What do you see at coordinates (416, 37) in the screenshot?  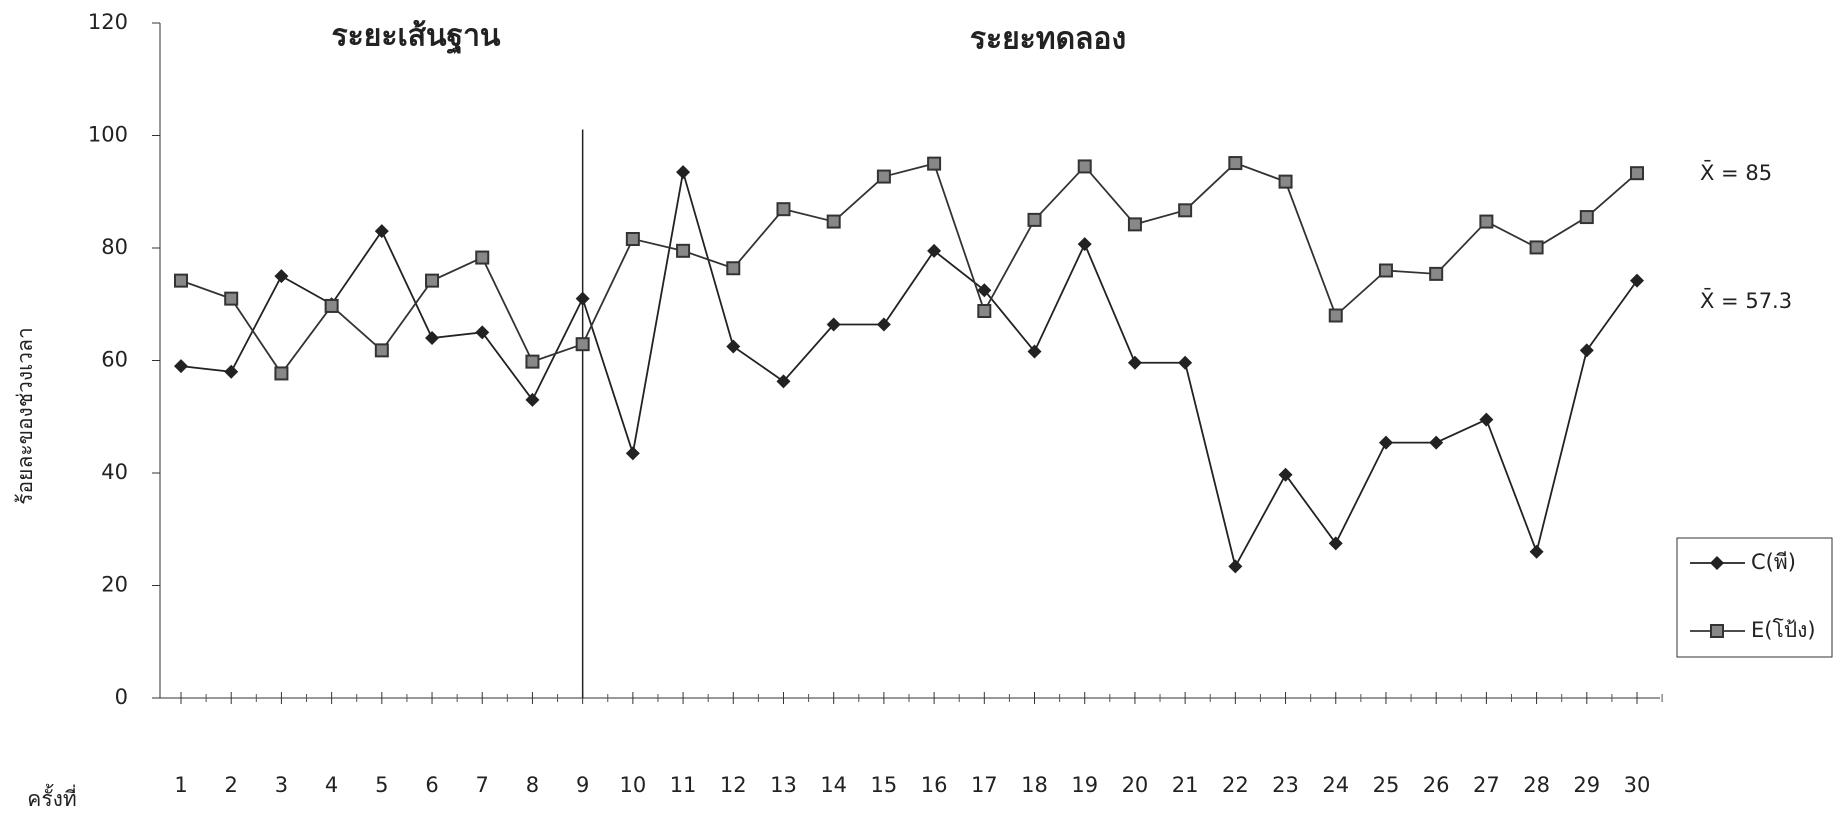 I see `phase-label: ระยะเส้นฐาน` at bounding box center [416, 37].